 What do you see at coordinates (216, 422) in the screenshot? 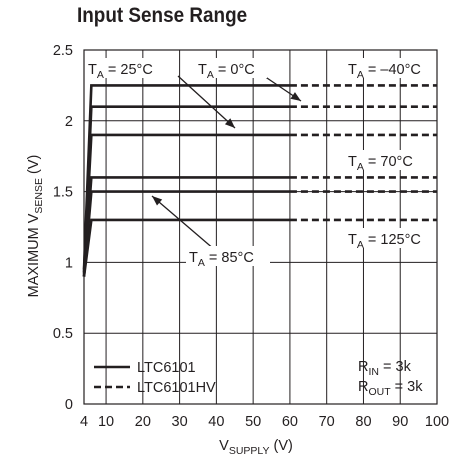
I see `x-tick-label: 40` at bounding box center [216, 422].